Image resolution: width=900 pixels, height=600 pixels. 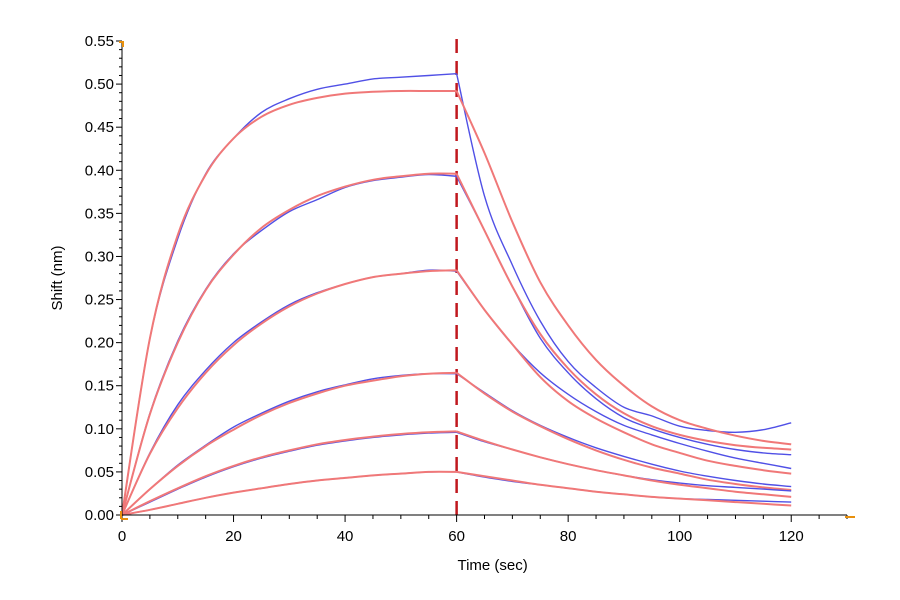 I want to click on y-tick-label: 0.15, so click(x=99, y=386).